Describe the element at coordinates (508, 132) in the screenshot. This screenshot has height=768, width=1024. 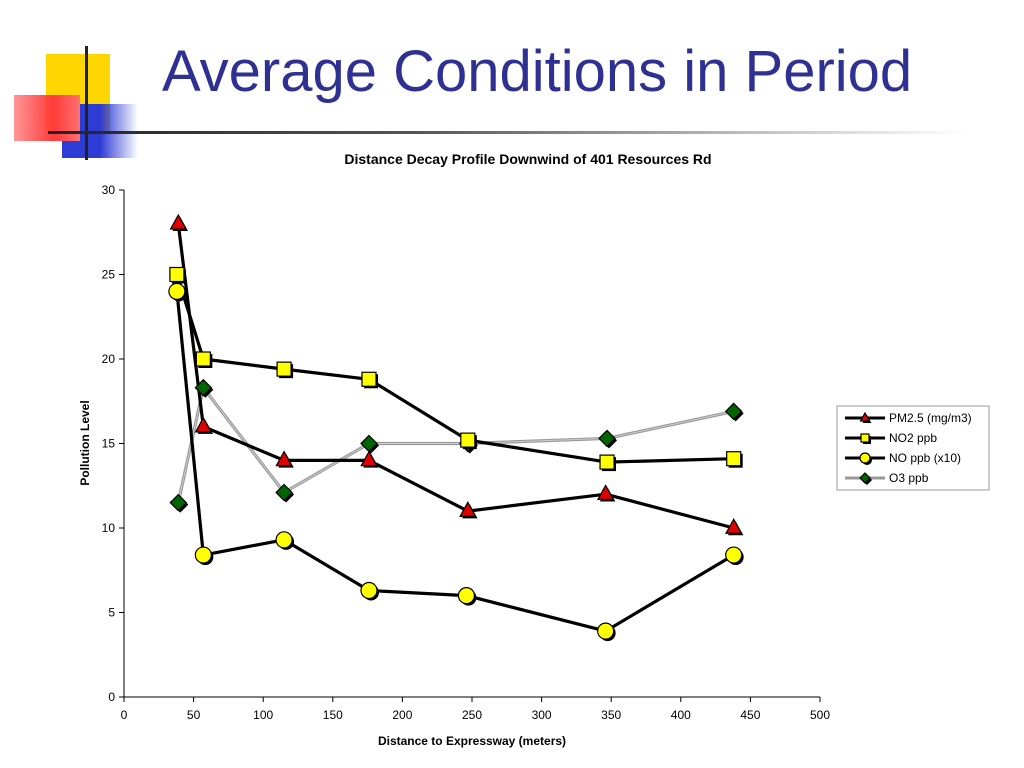
I see `deco-horizontal-rule` at that location.